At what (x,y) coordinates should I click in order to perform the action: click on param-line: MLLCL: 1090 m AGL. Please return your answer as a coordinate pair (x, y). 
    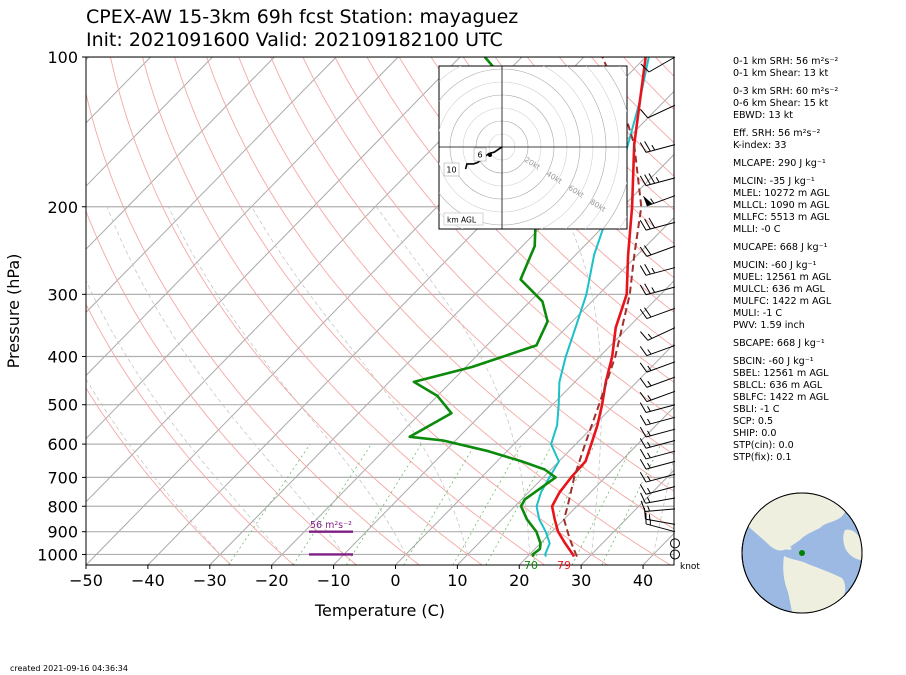
    Looking at the image, I should click on (781, 205).